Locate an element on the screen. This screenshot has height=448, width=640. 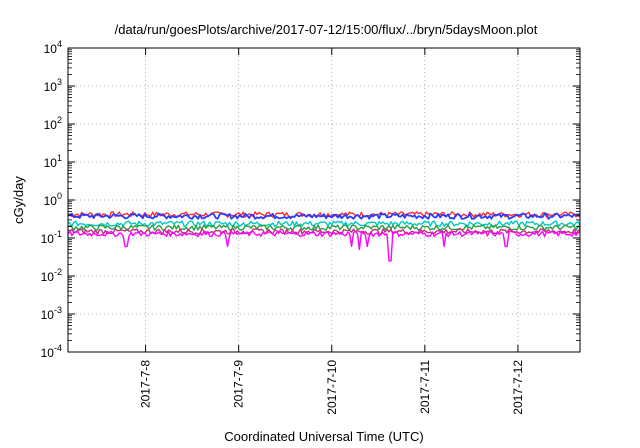
y-tick-label: 10⁴ is located at coordinates (53, 47).